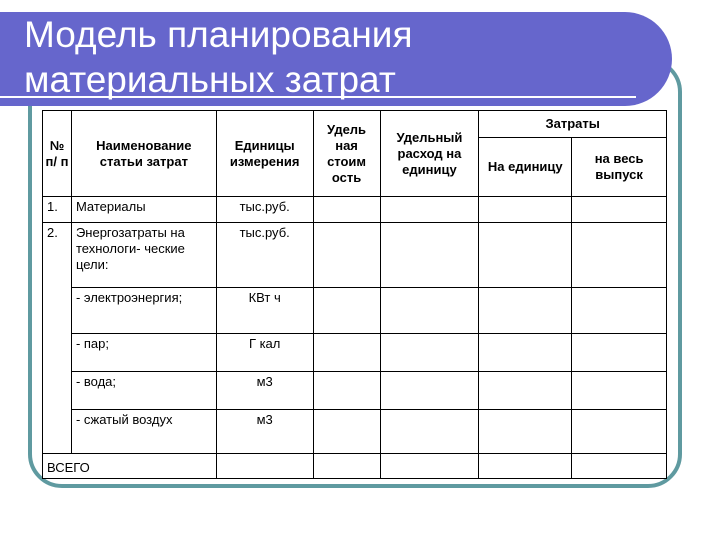 This screenshot has width=720, height=540. Describe the element at coordinates (57, 153) in the screenshot. I see `header-num: № п/ п` at that location.